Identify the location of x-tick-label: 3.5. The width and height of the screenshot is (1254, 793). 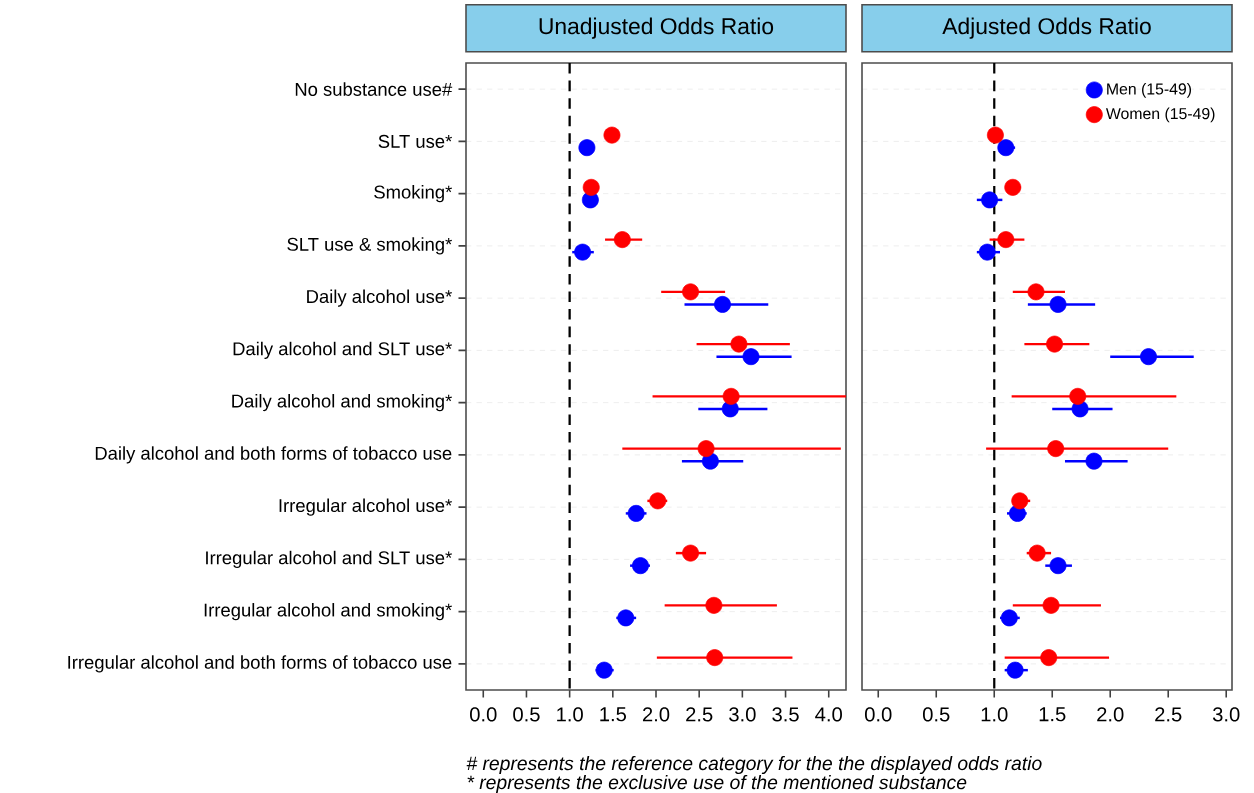
(785, 714).